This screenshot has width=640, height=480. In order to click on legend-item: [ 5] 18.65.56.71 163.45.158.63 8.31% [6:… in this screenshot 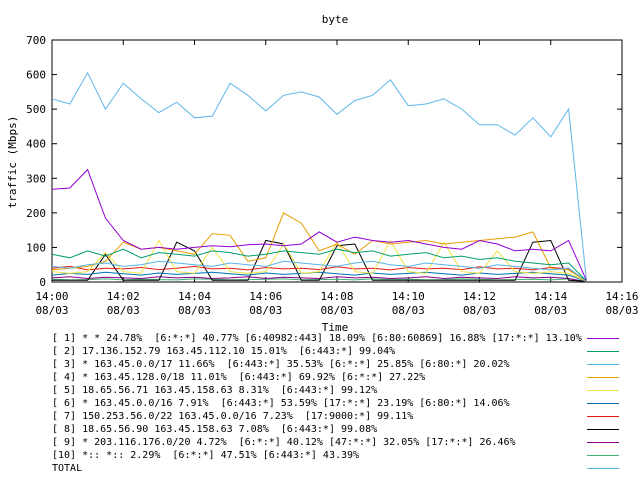, I will do `click(337, 390)`.